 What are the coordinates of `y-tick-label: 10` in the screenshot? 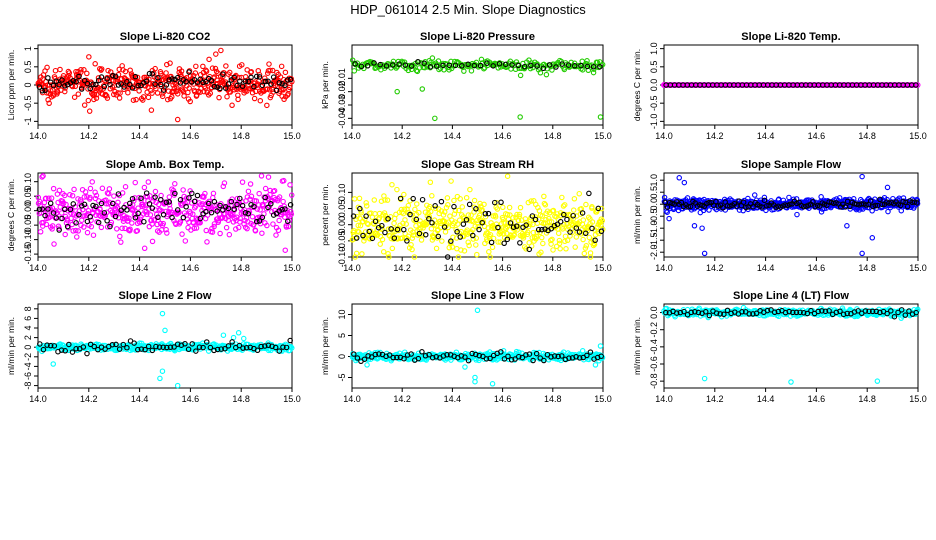 It's located at (342, 314).